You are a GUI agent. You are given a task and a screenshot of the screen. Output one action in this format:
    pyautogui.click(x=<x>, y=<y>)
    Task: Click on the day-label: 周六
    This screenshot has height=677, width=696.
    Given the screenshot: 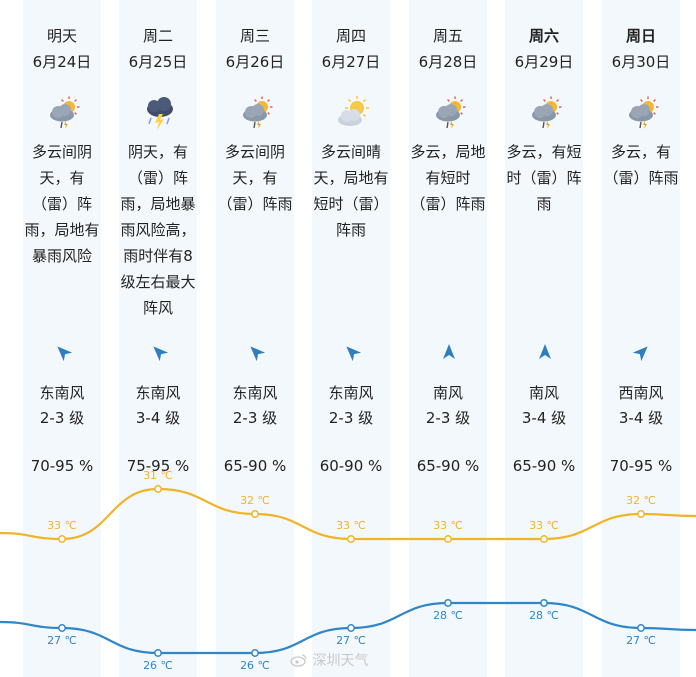 What is the action you would take?
    pyautogui.click(x=543, y=36)
    